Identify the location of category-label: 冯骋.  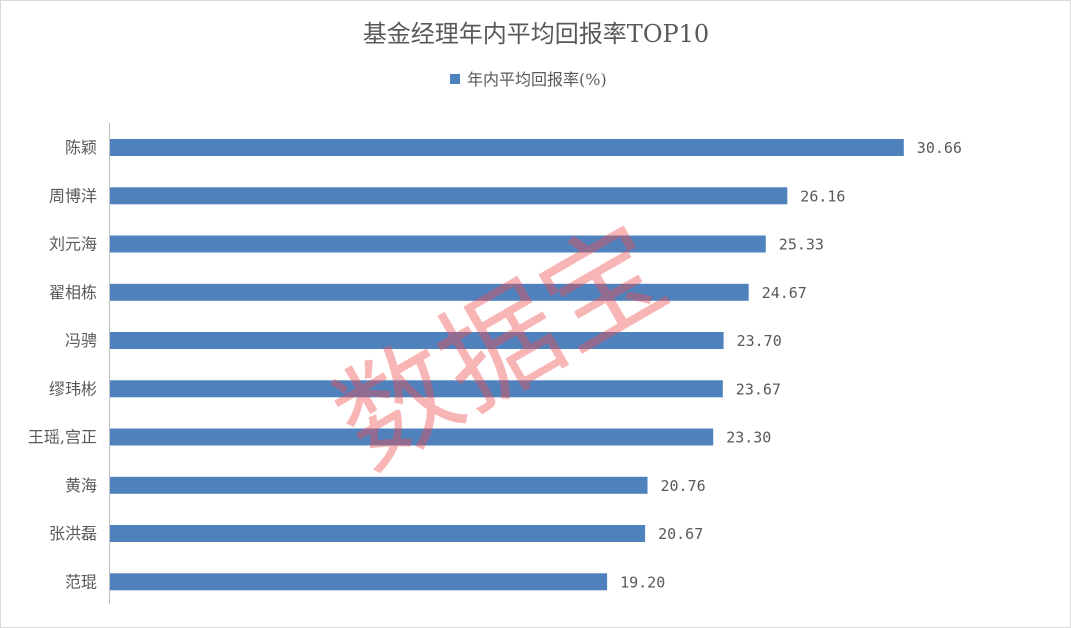
(81, 340).